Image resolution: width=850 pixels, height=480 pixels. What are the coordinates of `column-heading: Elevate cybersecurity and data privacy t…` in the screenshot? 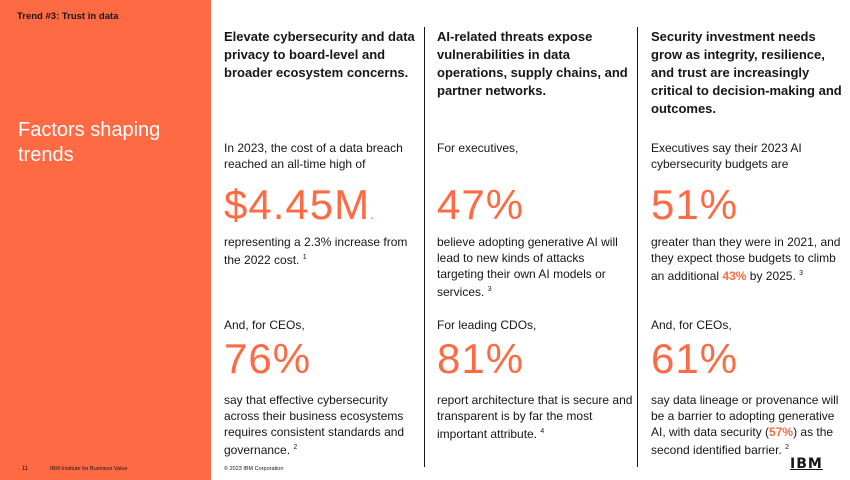 It's located at (319, 54).